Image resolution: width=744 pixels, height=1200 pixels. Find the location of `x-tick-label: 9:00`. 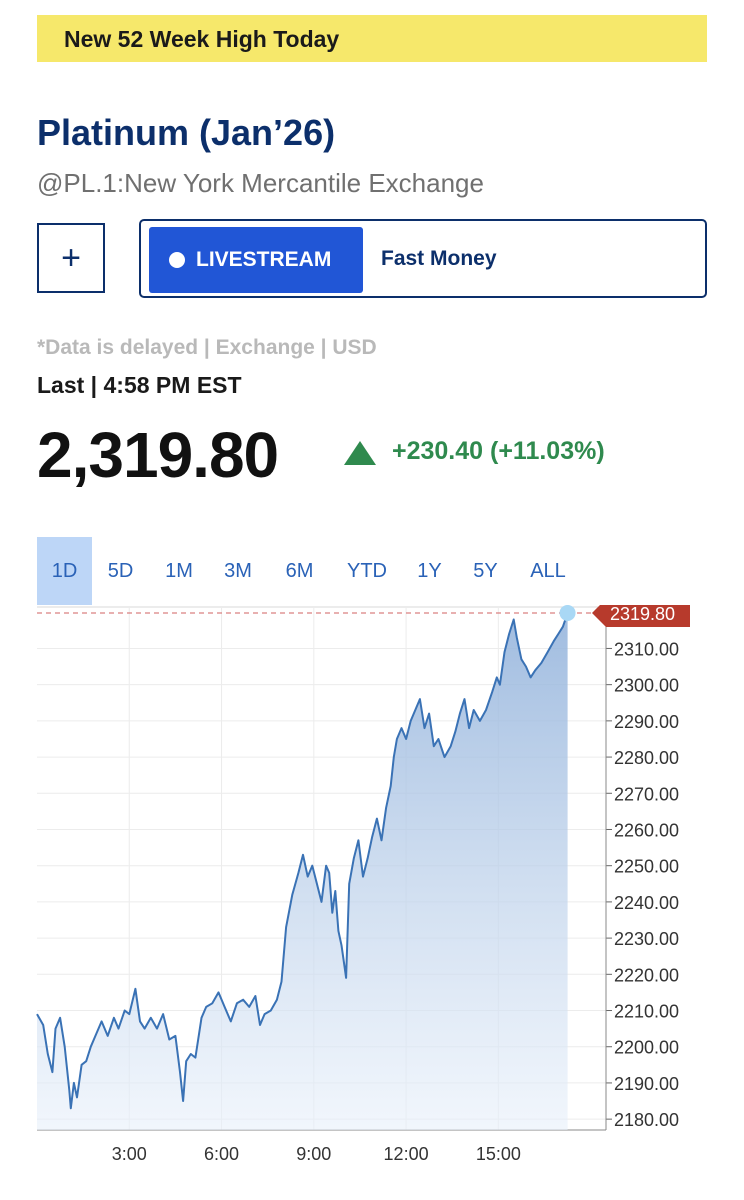

x-tick-label: 9:00 is located at coordinates (313, 1154).